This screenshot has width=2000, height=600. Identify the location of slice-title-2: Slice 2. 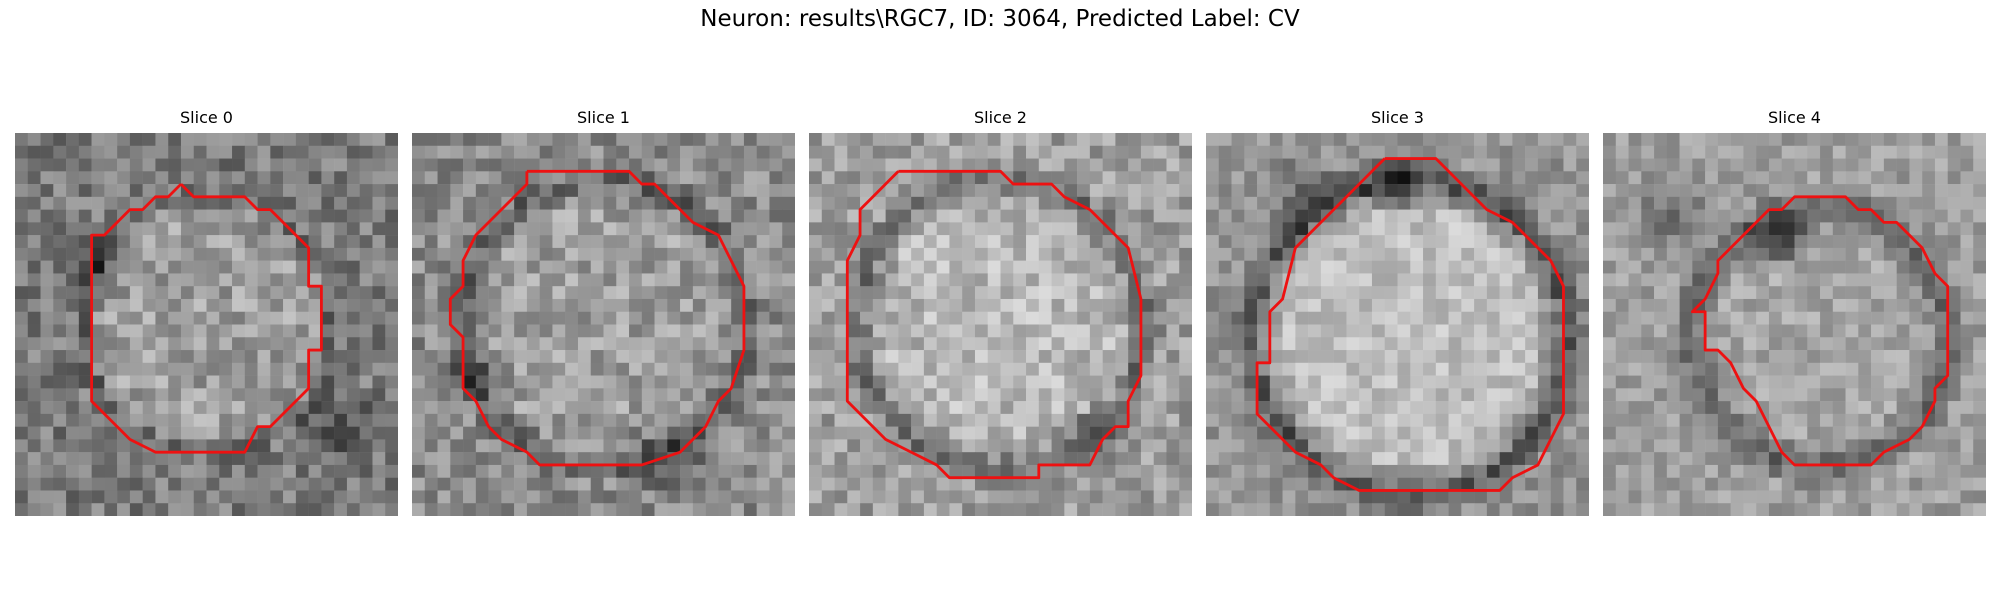
(1000, 117).